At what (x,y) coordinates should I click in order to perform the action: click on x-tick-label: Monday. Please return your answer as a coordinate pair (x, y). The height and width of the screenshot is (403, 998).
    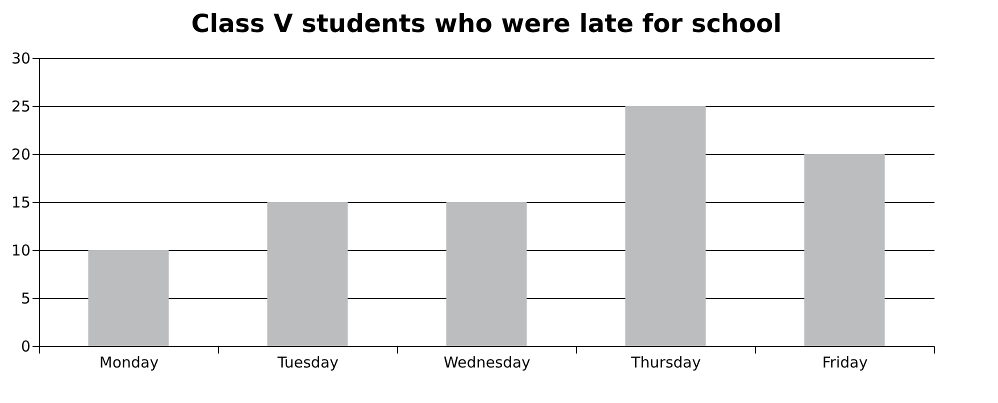
    Looking at the image, I should click on (129, 363).